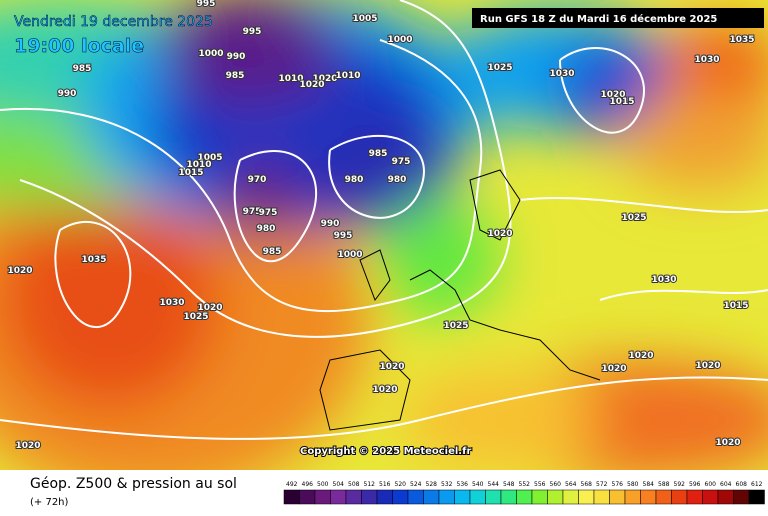  Describe the element at coordinates (540, 484) in the screenshot. I see `scale-label: 556` at that location.